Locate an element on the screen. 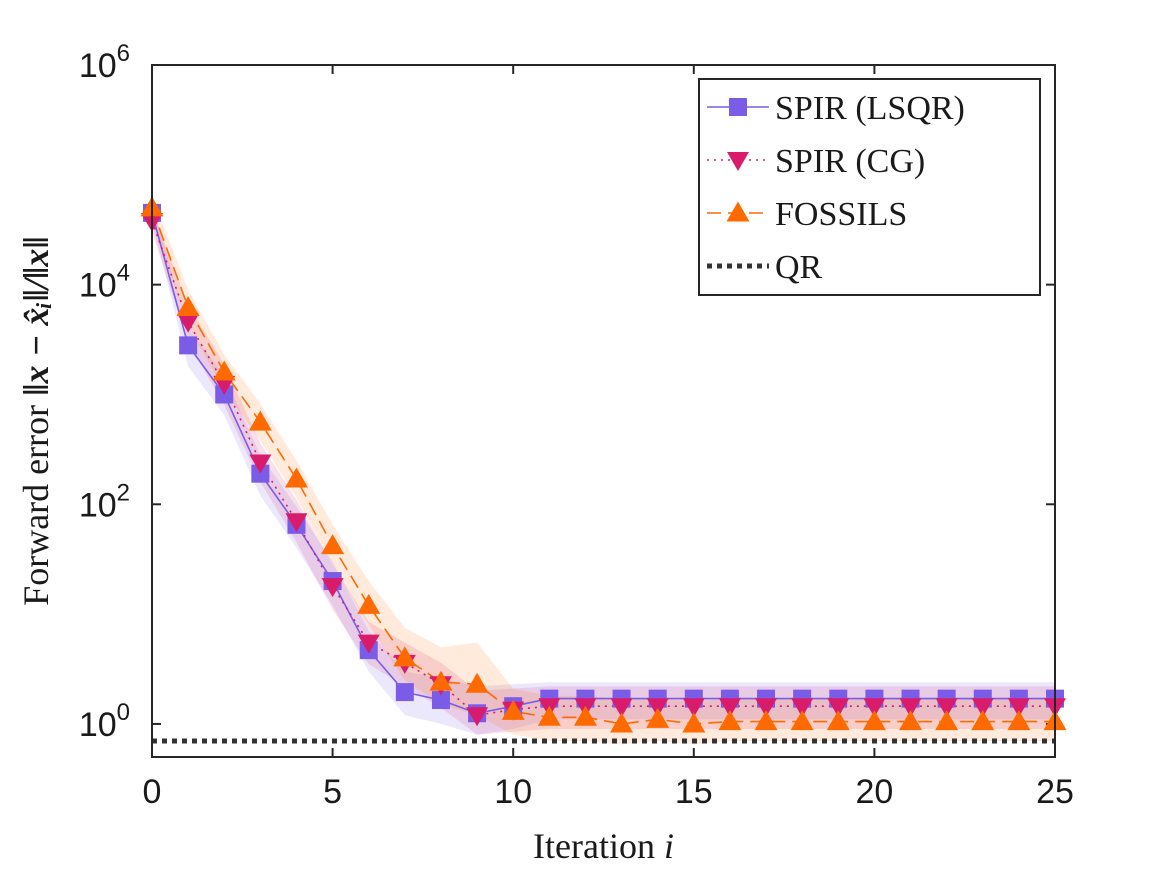 The height and width of the screenshot is (875, 1167). legend: SPIR (LSQR) SPIR (CG) FOSSILS QR is located at coordinates (869, 187).